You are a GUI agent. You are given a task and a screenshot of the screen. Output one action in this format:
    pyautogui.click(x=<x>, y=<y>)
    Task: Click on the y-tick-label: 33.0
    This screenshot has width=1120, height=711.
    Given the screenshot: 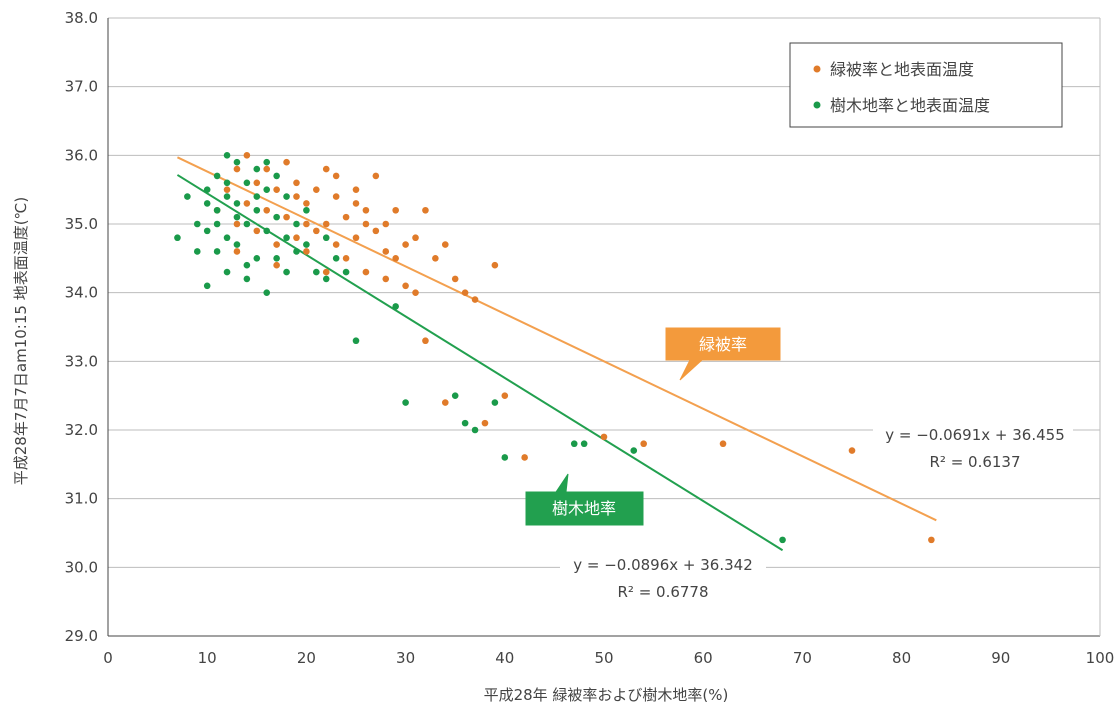 What is the action you would take?
    pyautogui.click(x=81, y=361)
    